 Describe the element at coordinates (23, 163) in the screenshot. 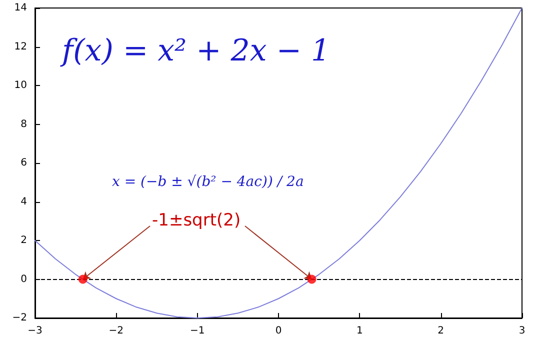

I see `y-tick-label: 6` at that location.